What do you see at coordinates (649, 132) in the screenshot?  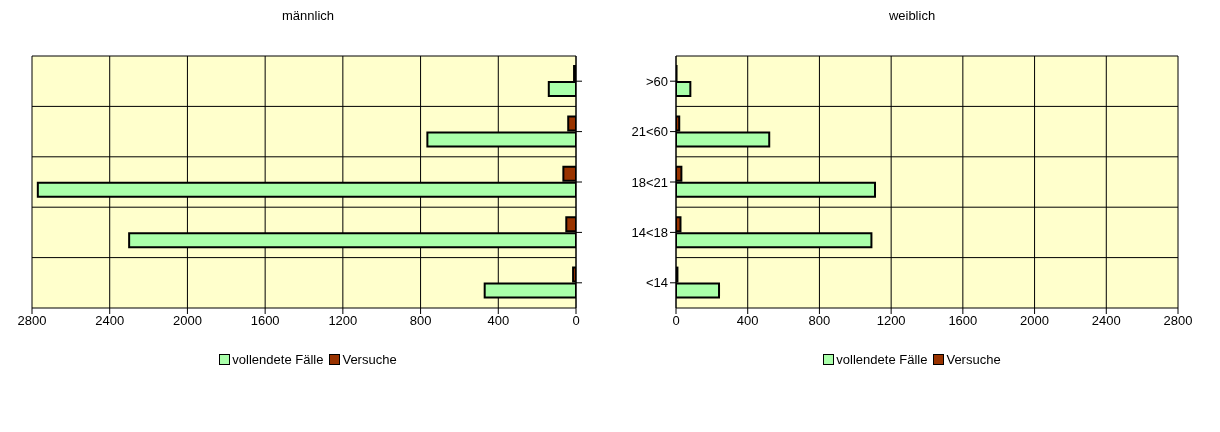 I see `y-tick-label: 21<60` at bounding box center [649, 132].